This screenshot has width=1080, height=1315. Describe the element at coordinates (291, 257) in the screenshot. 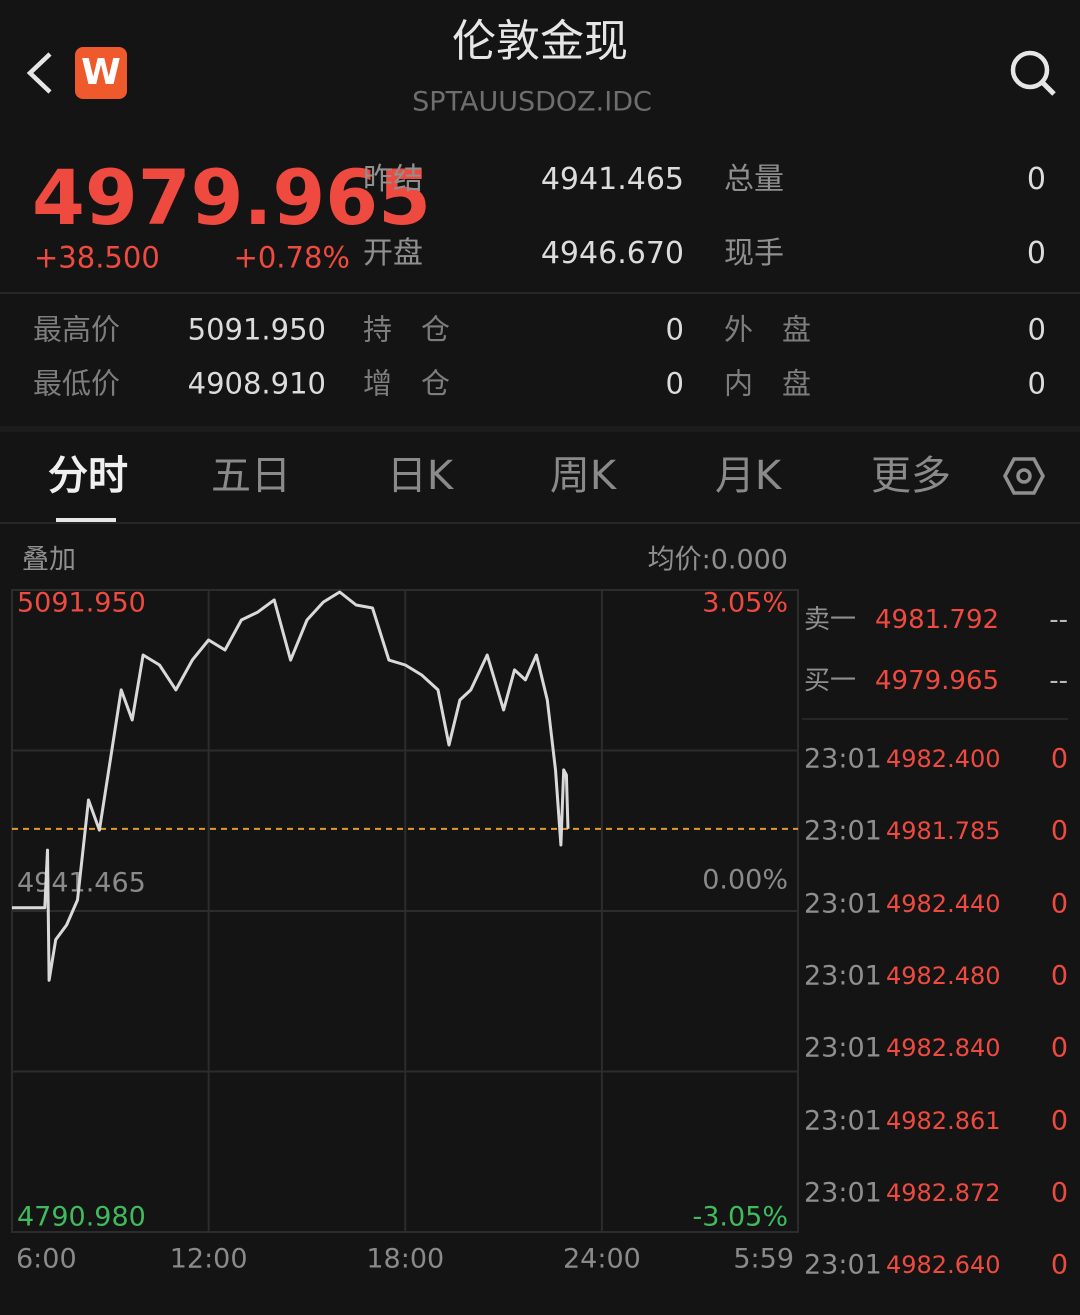

I see `change-pct: +0.78%` at that location.